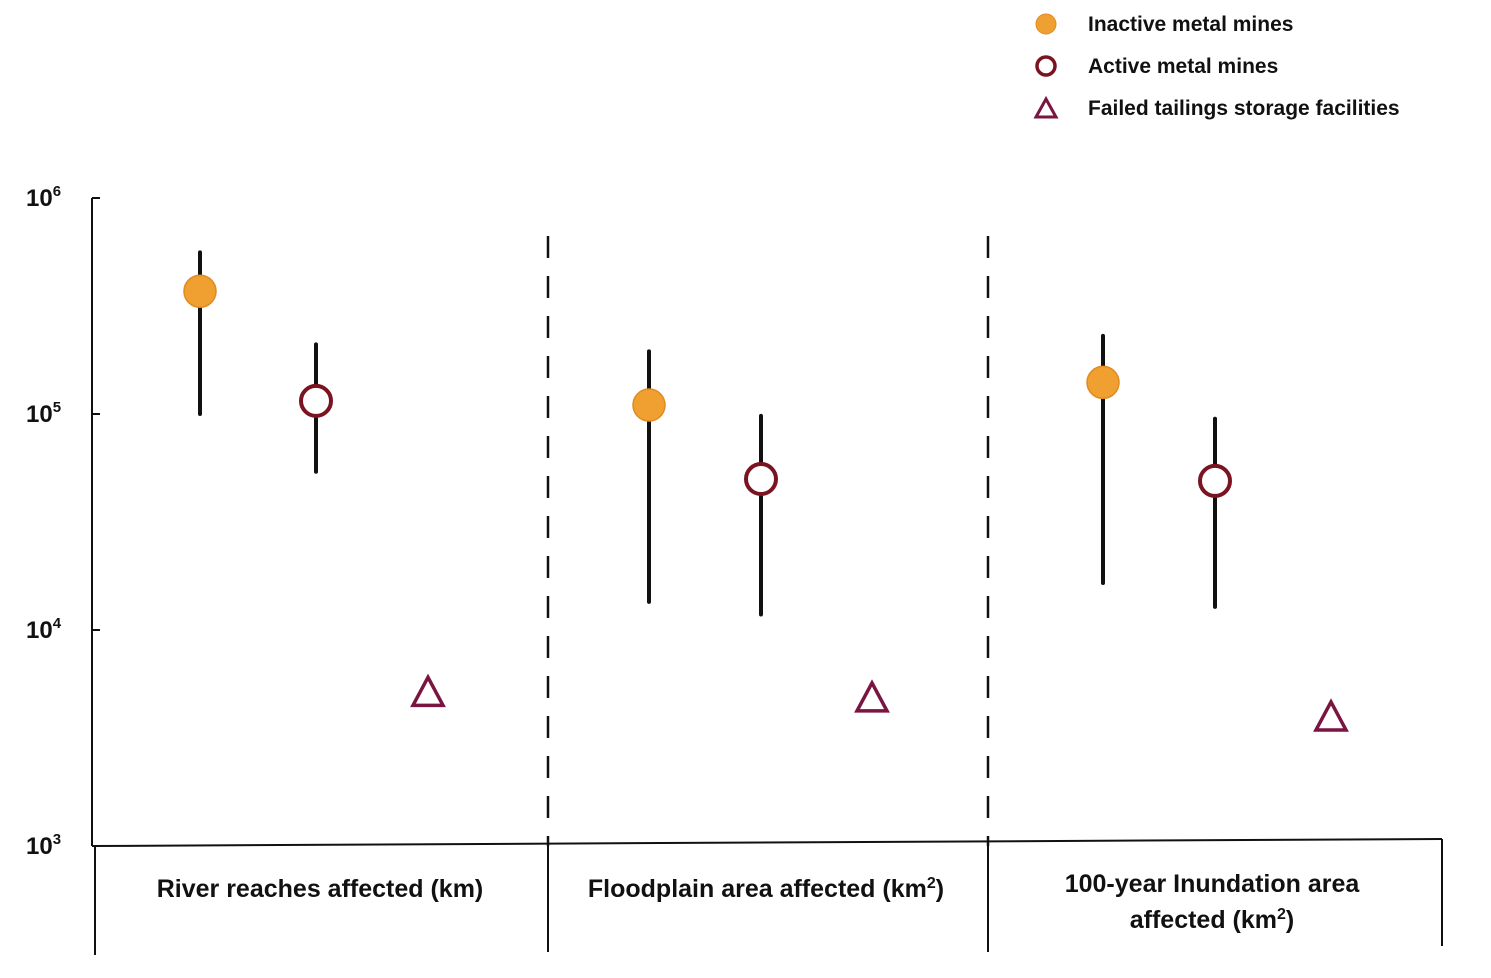 This screenshot has width=1491, height=978. What do you see at coordinates (766, 889) in the screenshot?
I see `category-label-1-line-0: Floodplain area affected (km2)` at bounding box center [766, 889].